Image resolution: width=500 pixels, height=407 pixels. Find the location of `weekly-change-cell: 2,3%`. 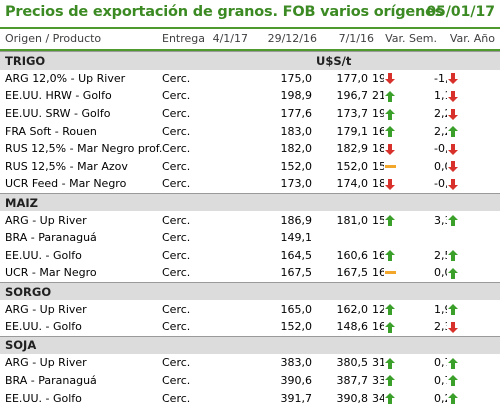

weekly-change-cell: 2,3% is located at coordinates (440, 327).